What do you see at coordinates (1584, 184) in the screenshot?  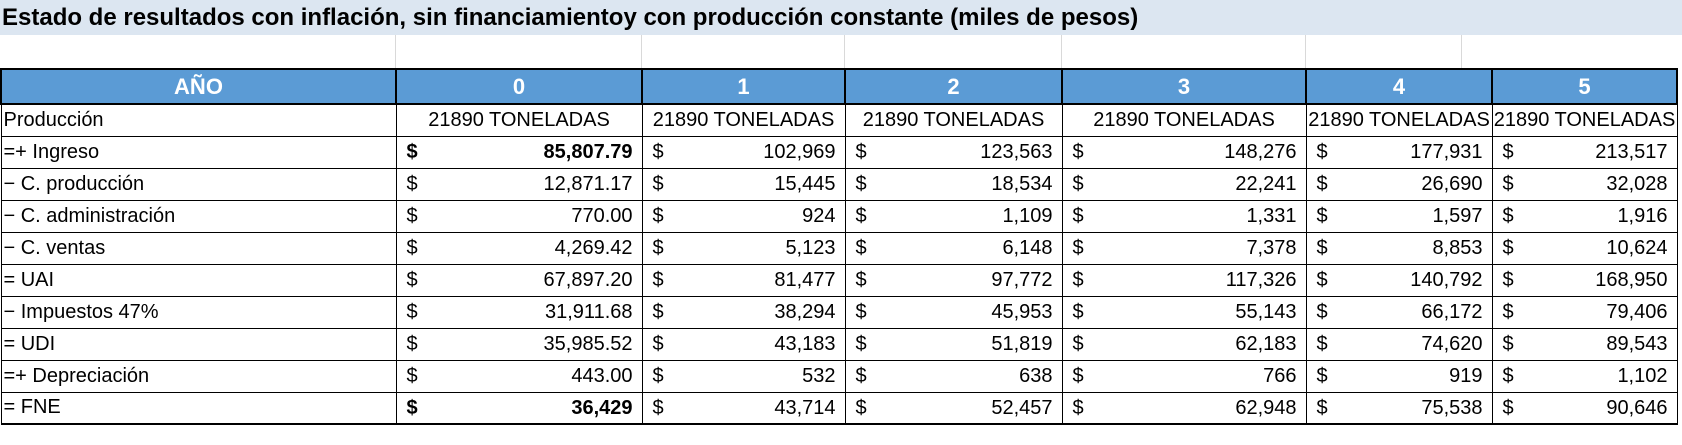 I see `value-cell: $32,028` at bounding box center [1584, 184].